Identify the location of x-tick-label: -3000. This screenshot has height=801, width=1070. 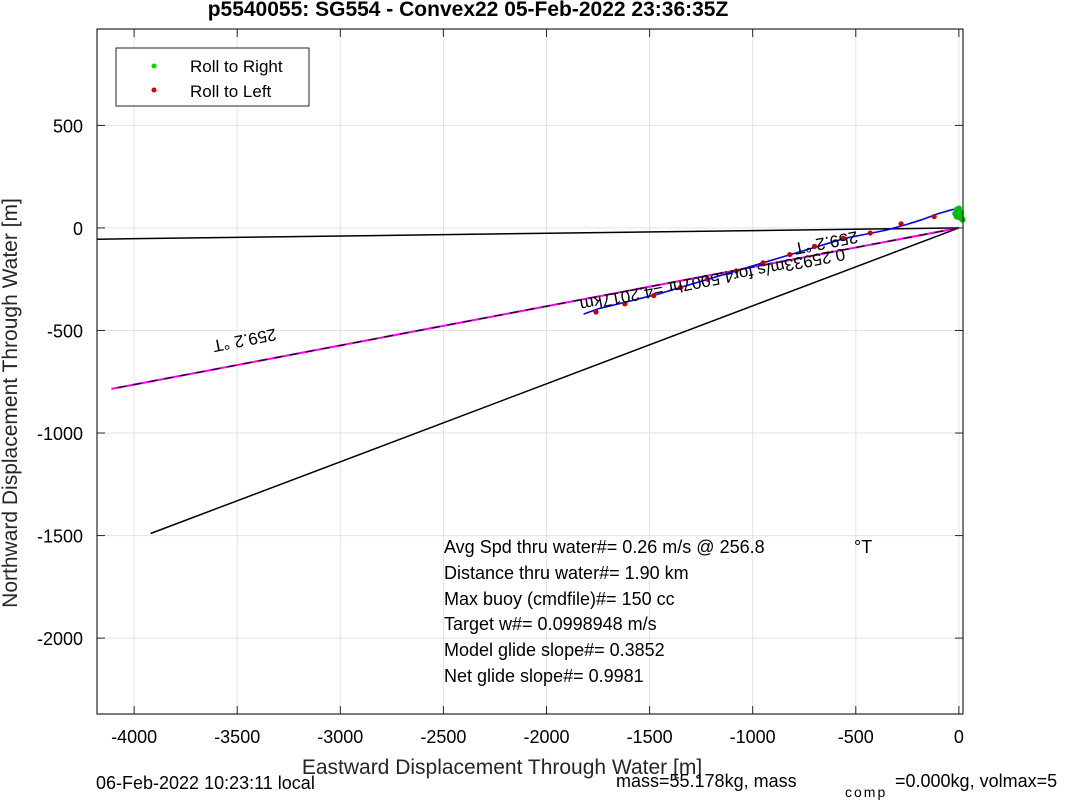
(340, 737).